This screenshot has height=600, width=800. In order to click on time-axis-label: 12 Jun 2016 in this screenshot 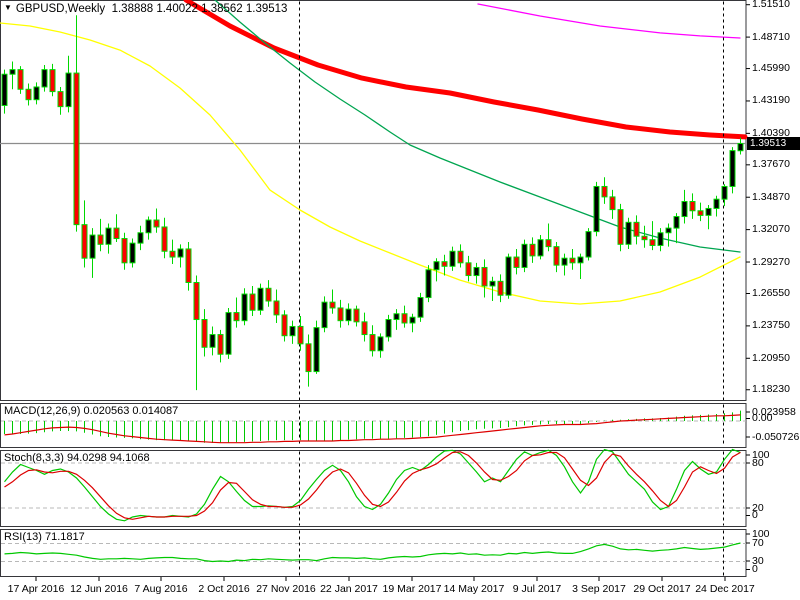, I will do `click(99, 589)`.